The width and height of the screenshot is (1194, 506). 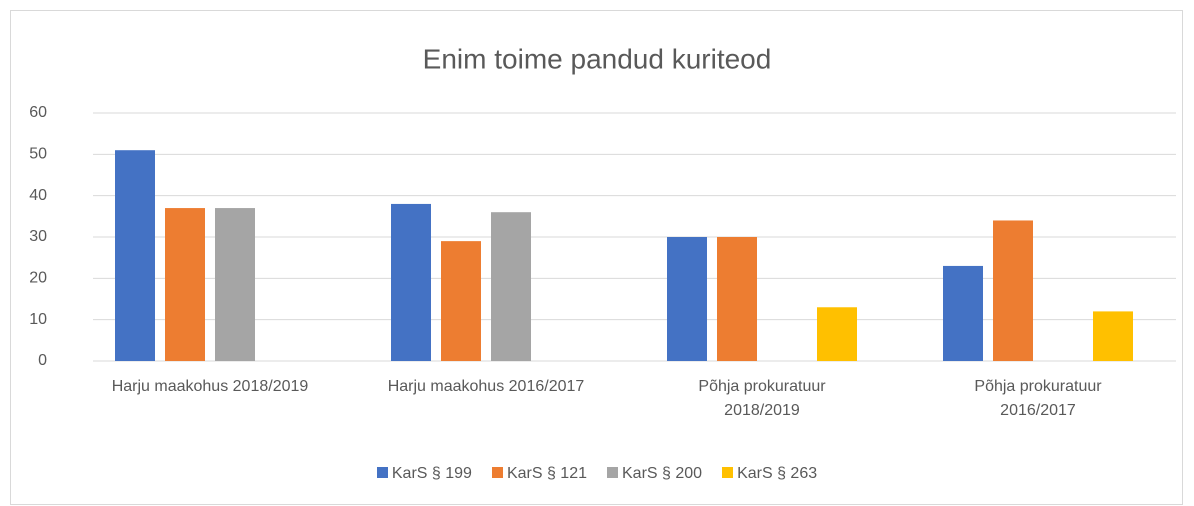 What do you see at coordinates (777, 473) in the screenshot?
I see `legend-label: KarS § 263` at bounding box center [777, 473].